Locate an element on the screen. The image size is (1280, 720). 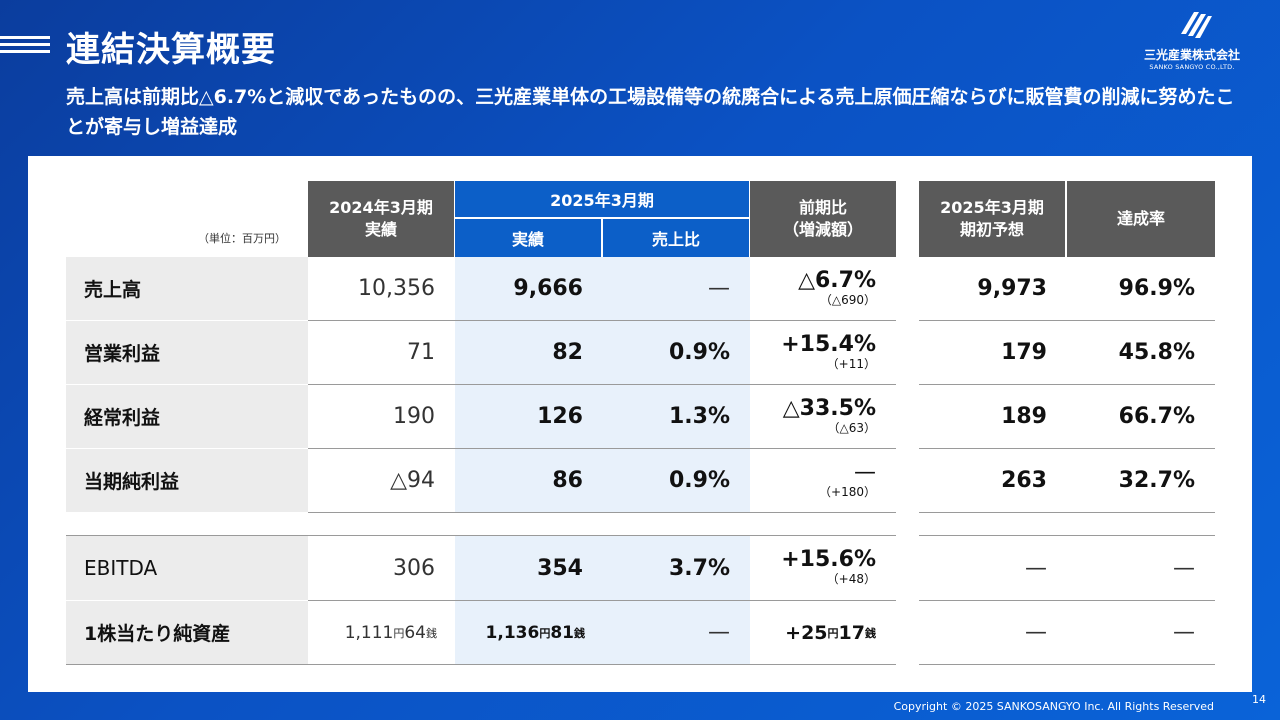
cell-actual: 9,666 is located at coordinates (529, 288).